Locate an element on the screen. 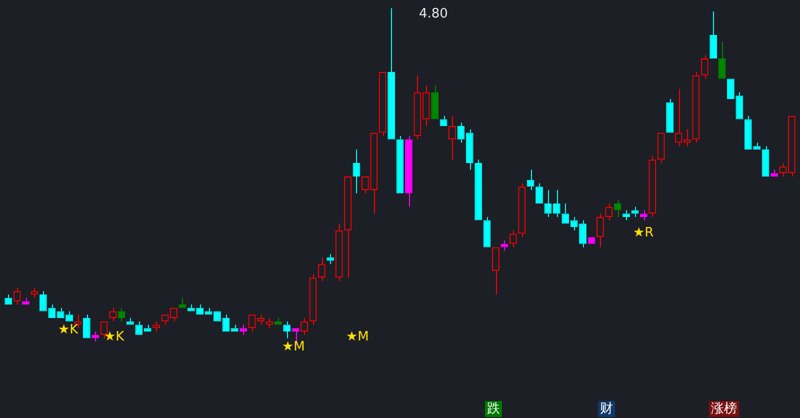 This screenshot has width=800, height=418. text: 财 is located at coordinates (606, 408).